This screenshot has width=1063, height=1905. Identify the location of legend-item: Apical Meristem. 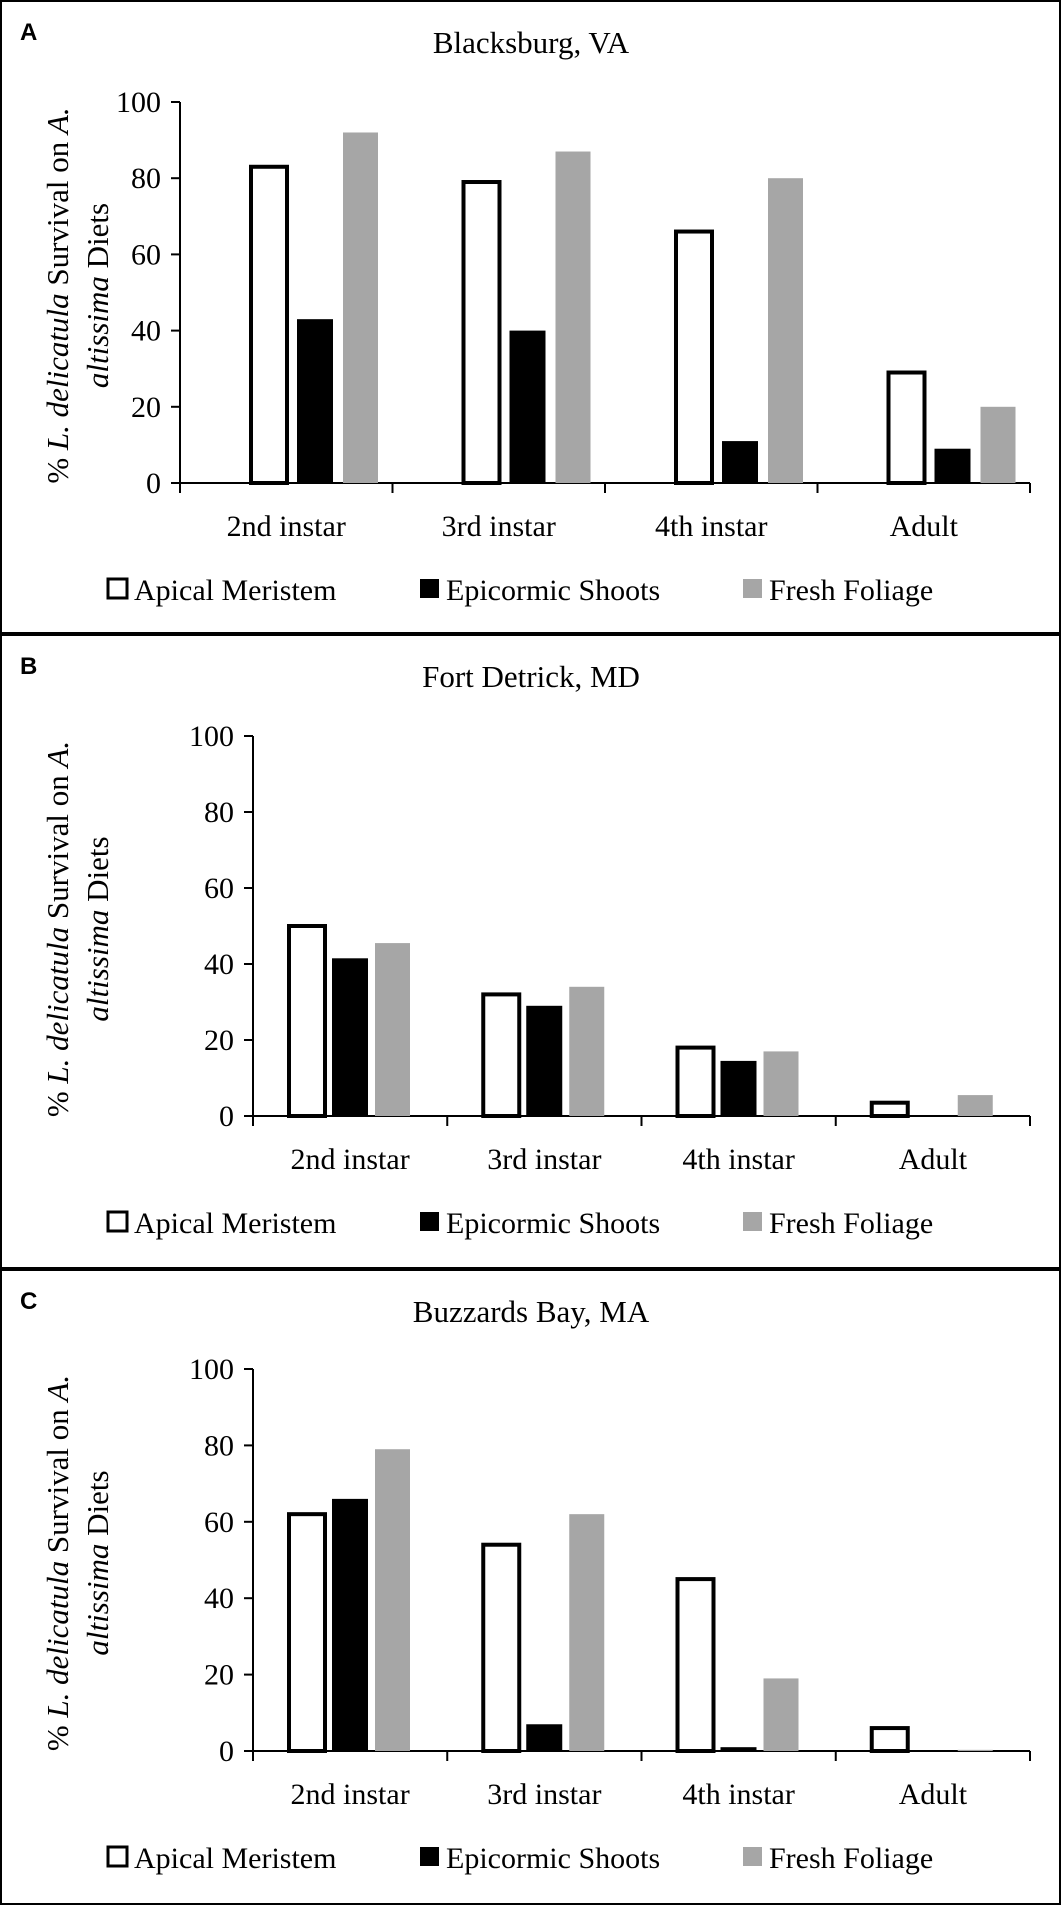
(221, 590).